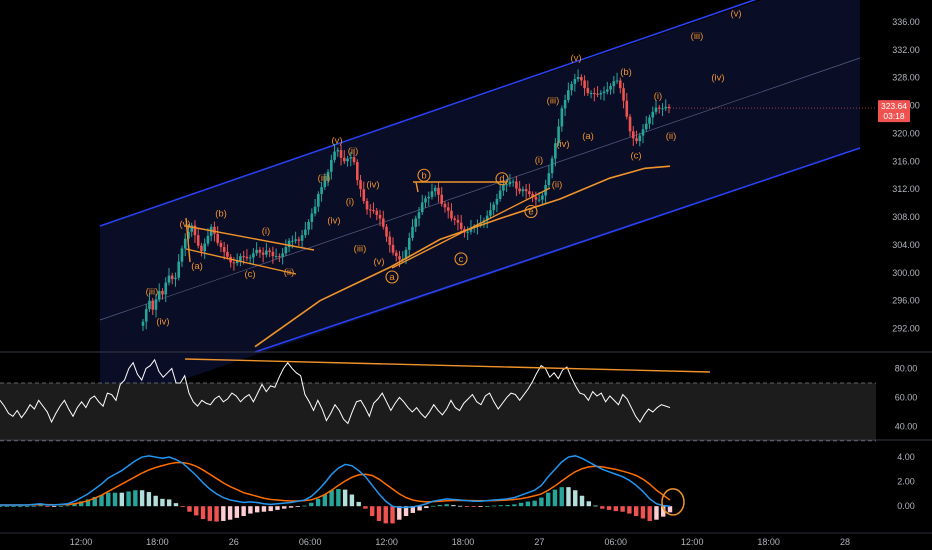 The width and height of the screenshot is (932, 550). I want to click on pattern-trendline, so click(250, 238).